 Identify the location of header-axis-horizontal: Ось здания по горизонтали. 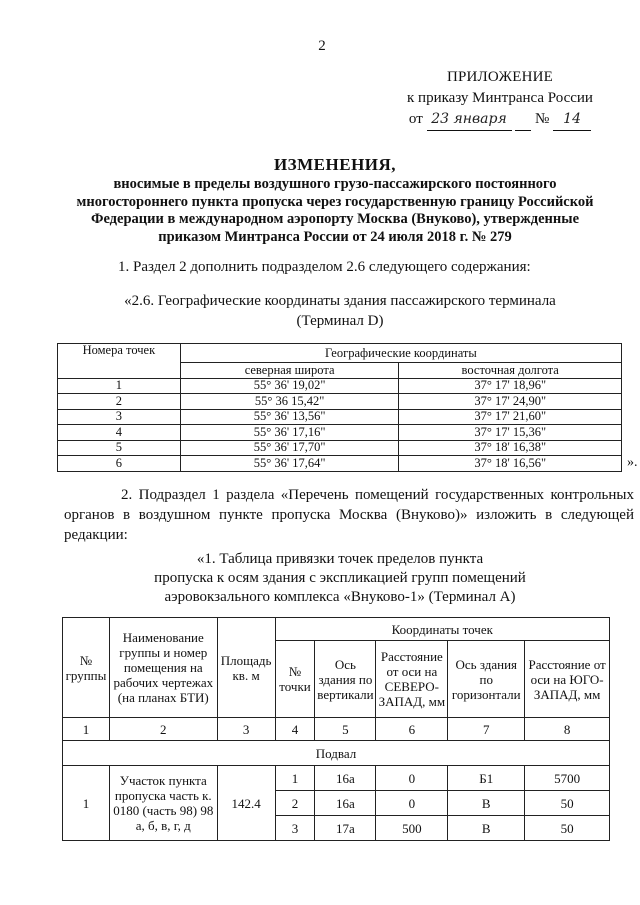
(486, 679).